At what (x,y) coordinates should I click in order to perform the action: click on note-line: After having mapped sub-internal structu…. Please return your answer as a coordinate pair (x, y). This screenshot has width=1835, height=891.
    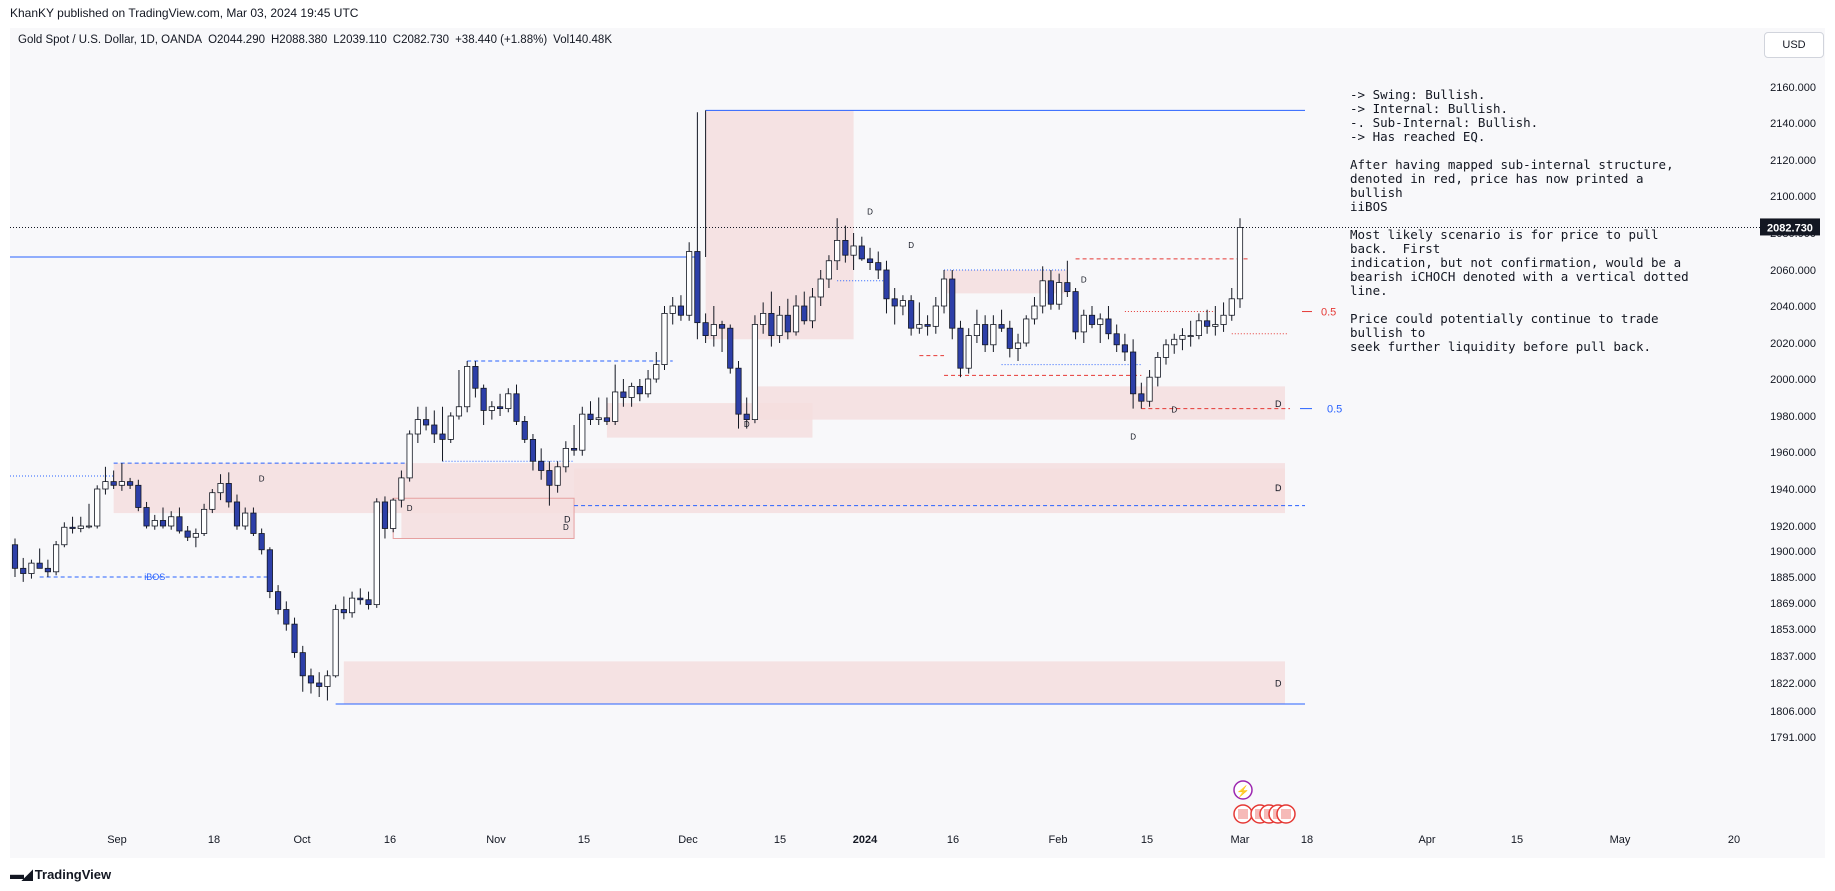
    Looking at the image, I should click on (1512, 164).